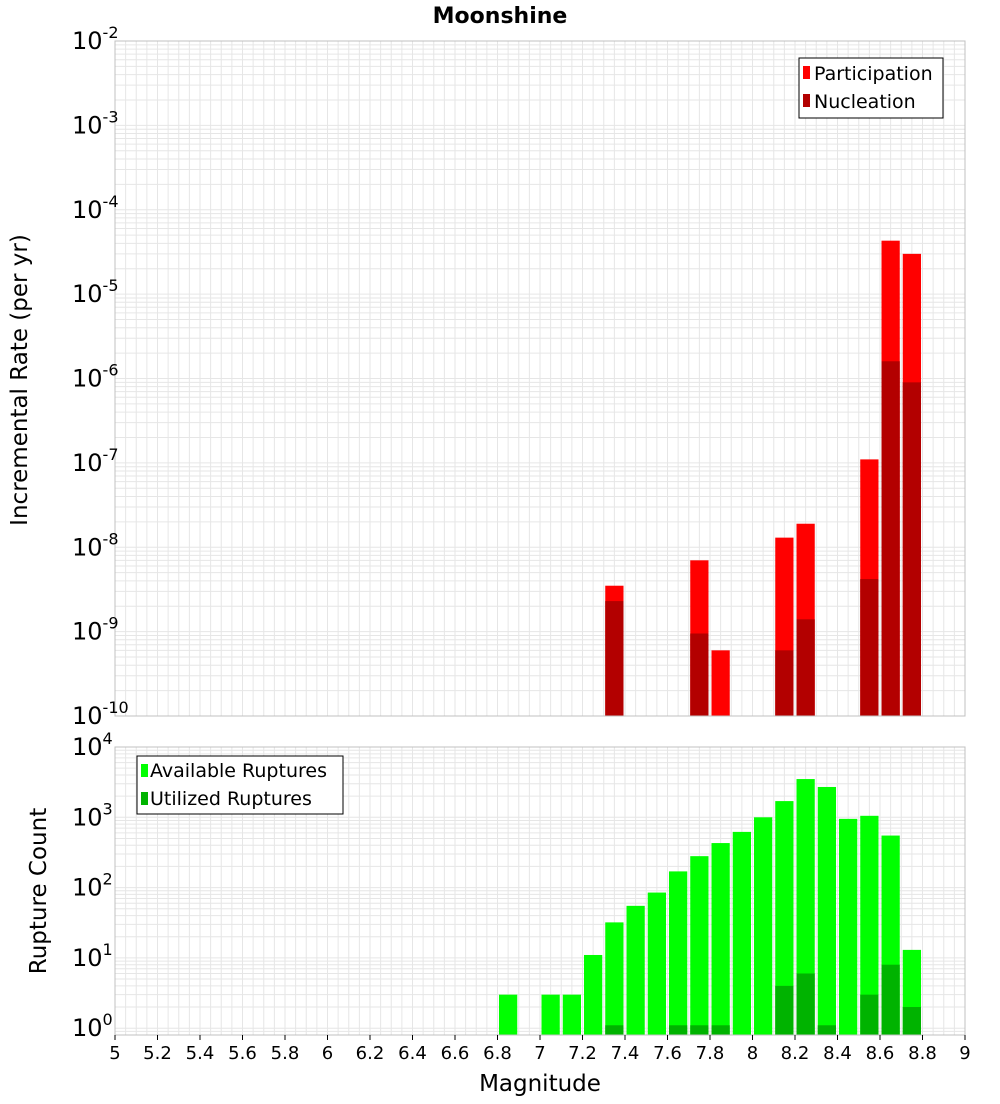 This screenshot has height=1104, width=1000. What do you see at coordinates (720, 683) in the screenshot?
I see `rate-bar-primary` at bounding box center [720, 683].